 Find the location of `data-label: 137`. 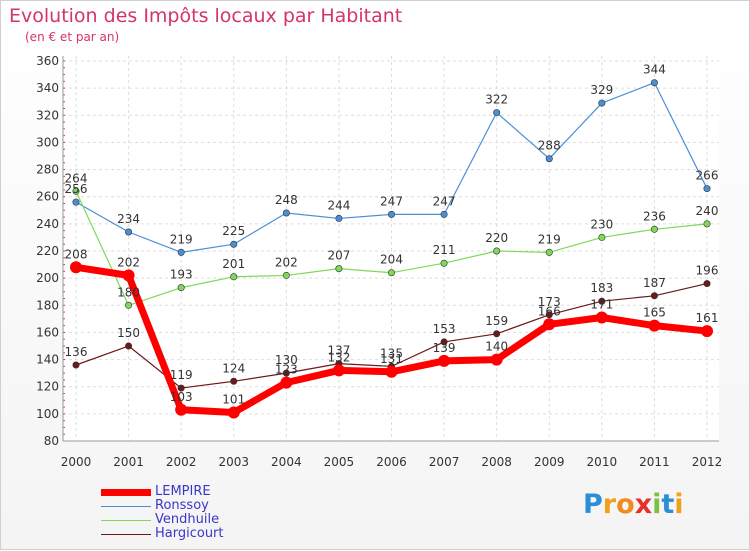

data-label: 137 is located at coordinates (338, 351).